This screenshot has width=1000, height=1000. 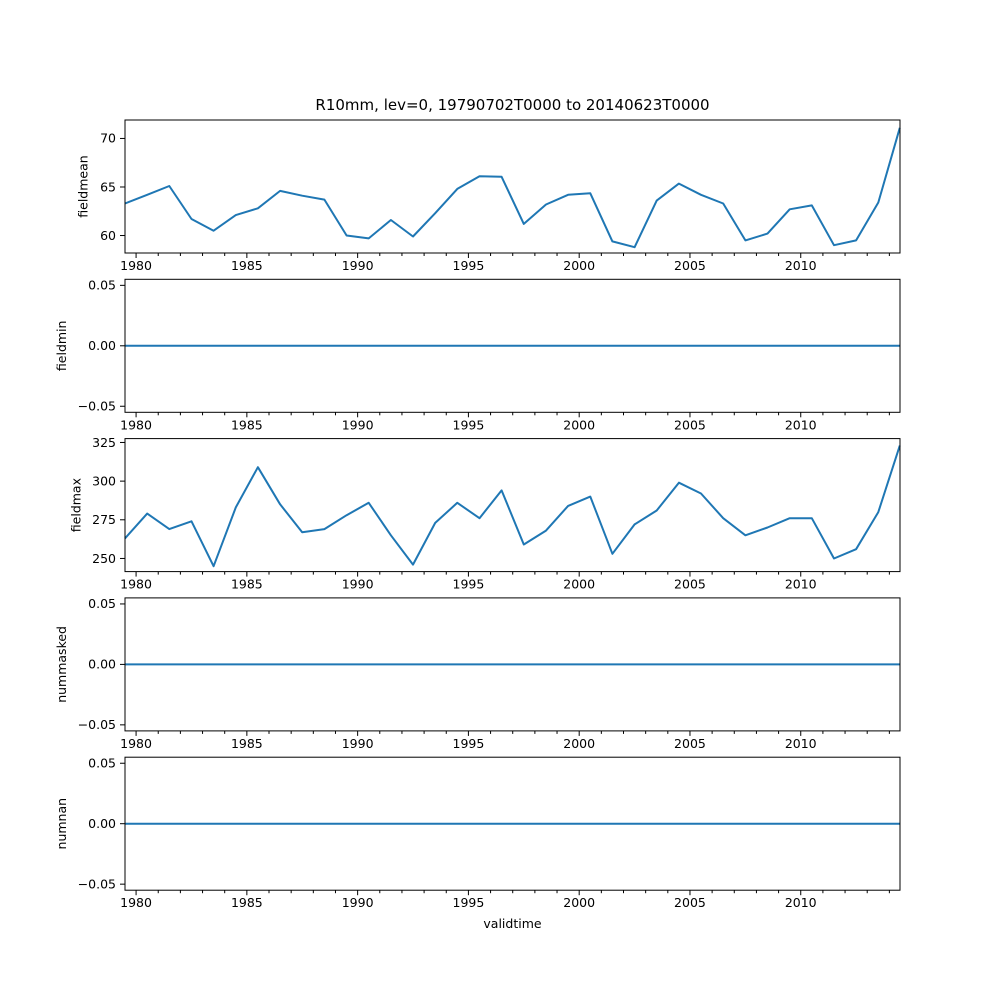 I want to click on y-tick-label: 60, so click(x=108, y=235).